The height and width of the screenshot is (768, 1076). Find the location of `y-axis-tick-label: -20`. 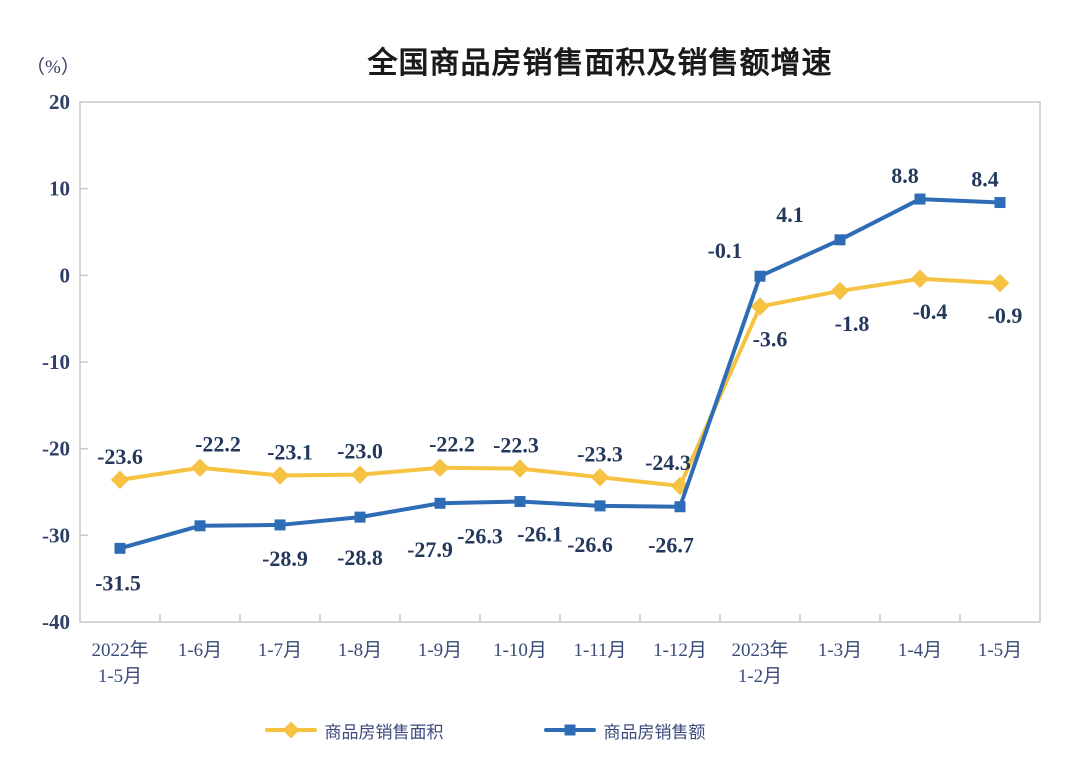

y-axis-tick-label: -20 is located at coordinates (56, 449).